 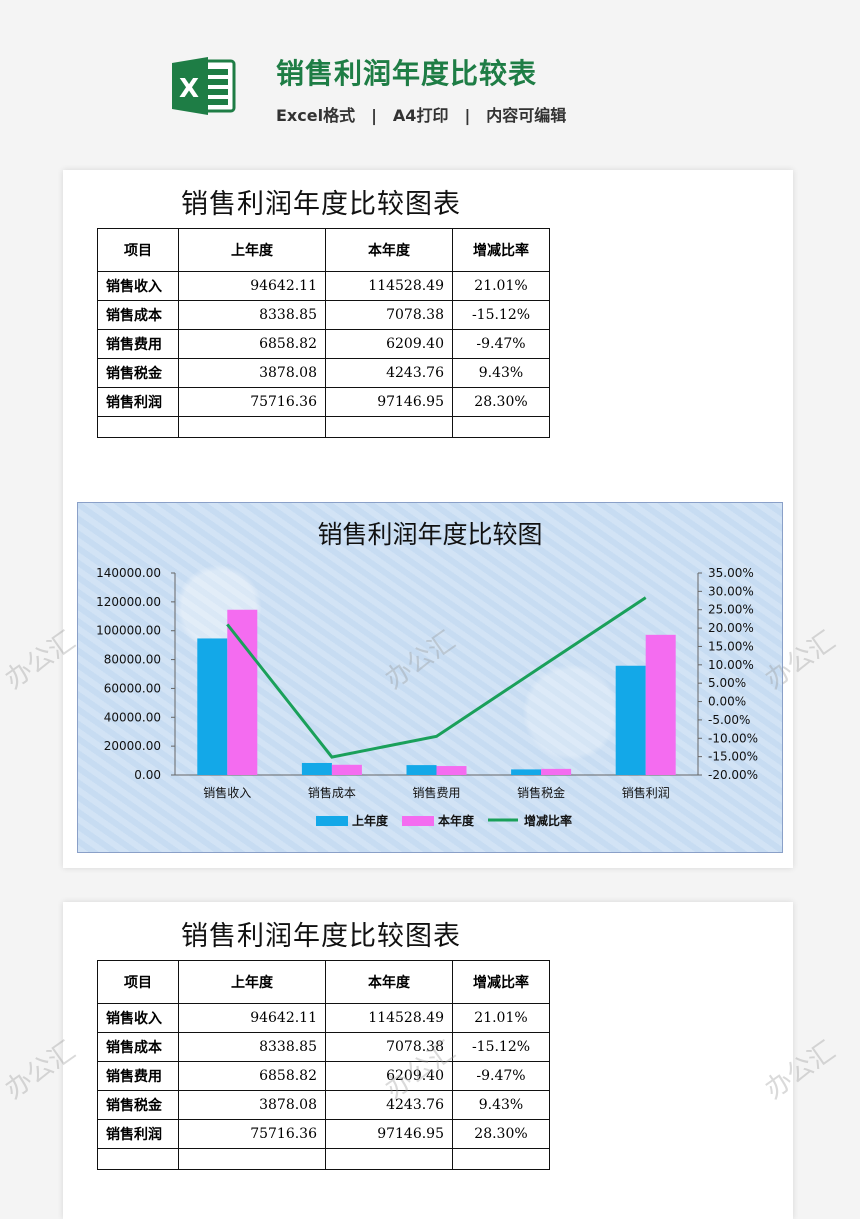 I want to click on format-label: Excel格式, so click(x=316, y=115).